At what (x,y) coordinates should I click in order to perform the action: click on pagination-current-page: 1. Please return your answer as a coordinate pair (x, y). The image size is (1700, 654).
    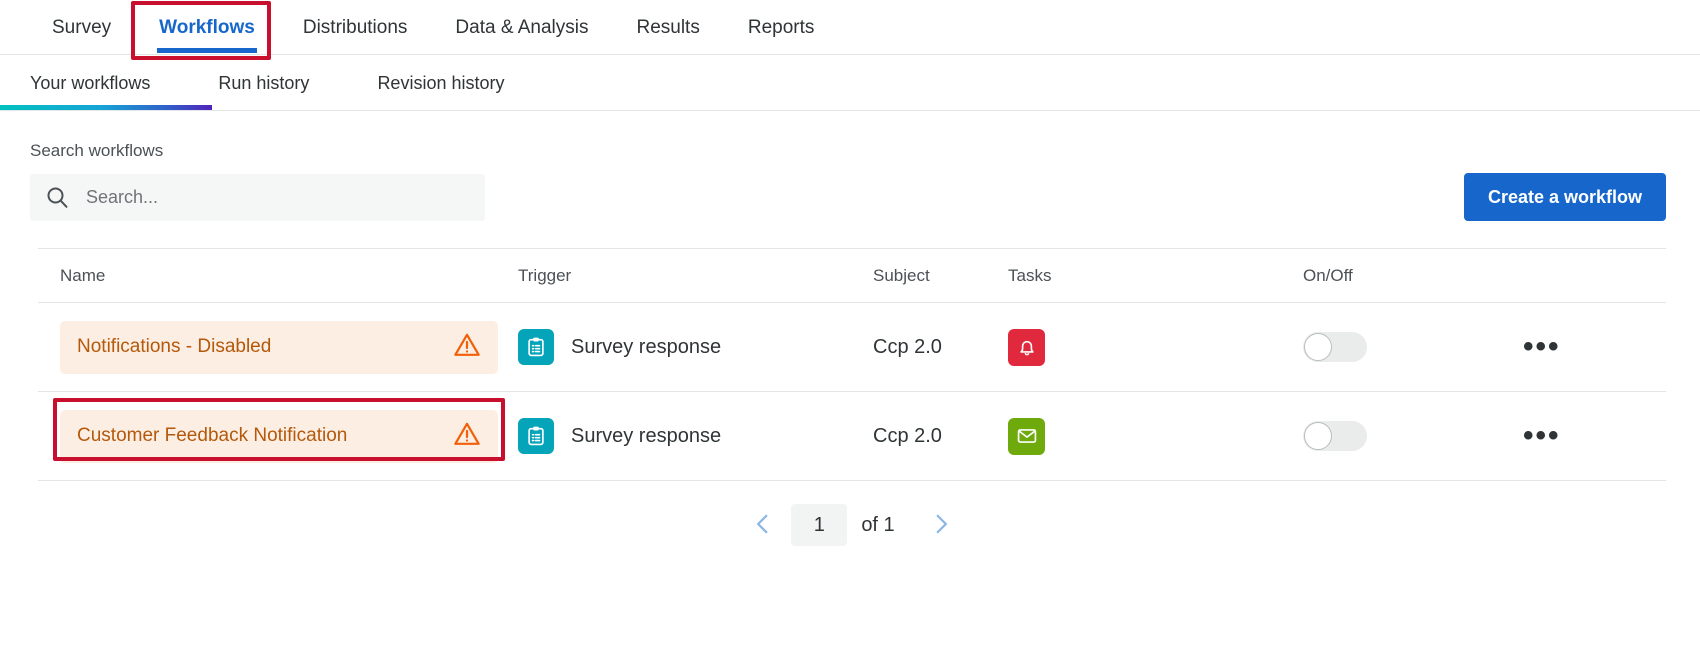
    Looking at the image, I should click on (819, 525).